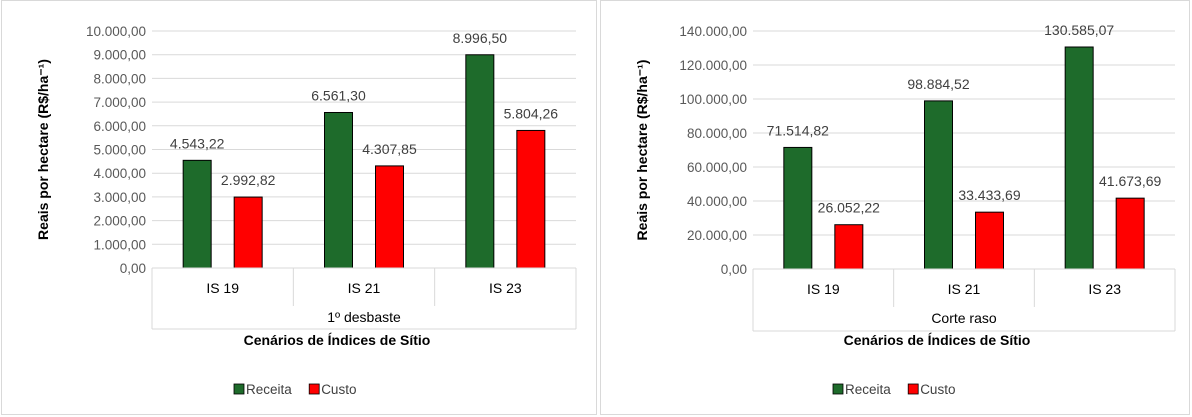 The width and height of the screenshot is (1192, 417). Describe the element at coordinates (964, 318) in the screenshot. I see `group-label: Corte raso` at that location.